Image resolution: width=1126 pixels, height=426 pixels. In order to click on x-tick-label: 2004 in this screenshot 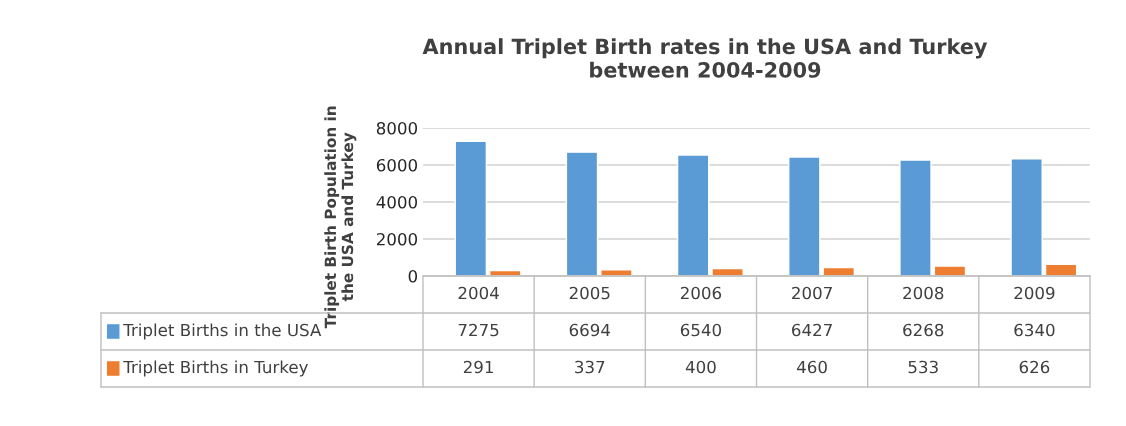, I will do `click(478, 293)`.